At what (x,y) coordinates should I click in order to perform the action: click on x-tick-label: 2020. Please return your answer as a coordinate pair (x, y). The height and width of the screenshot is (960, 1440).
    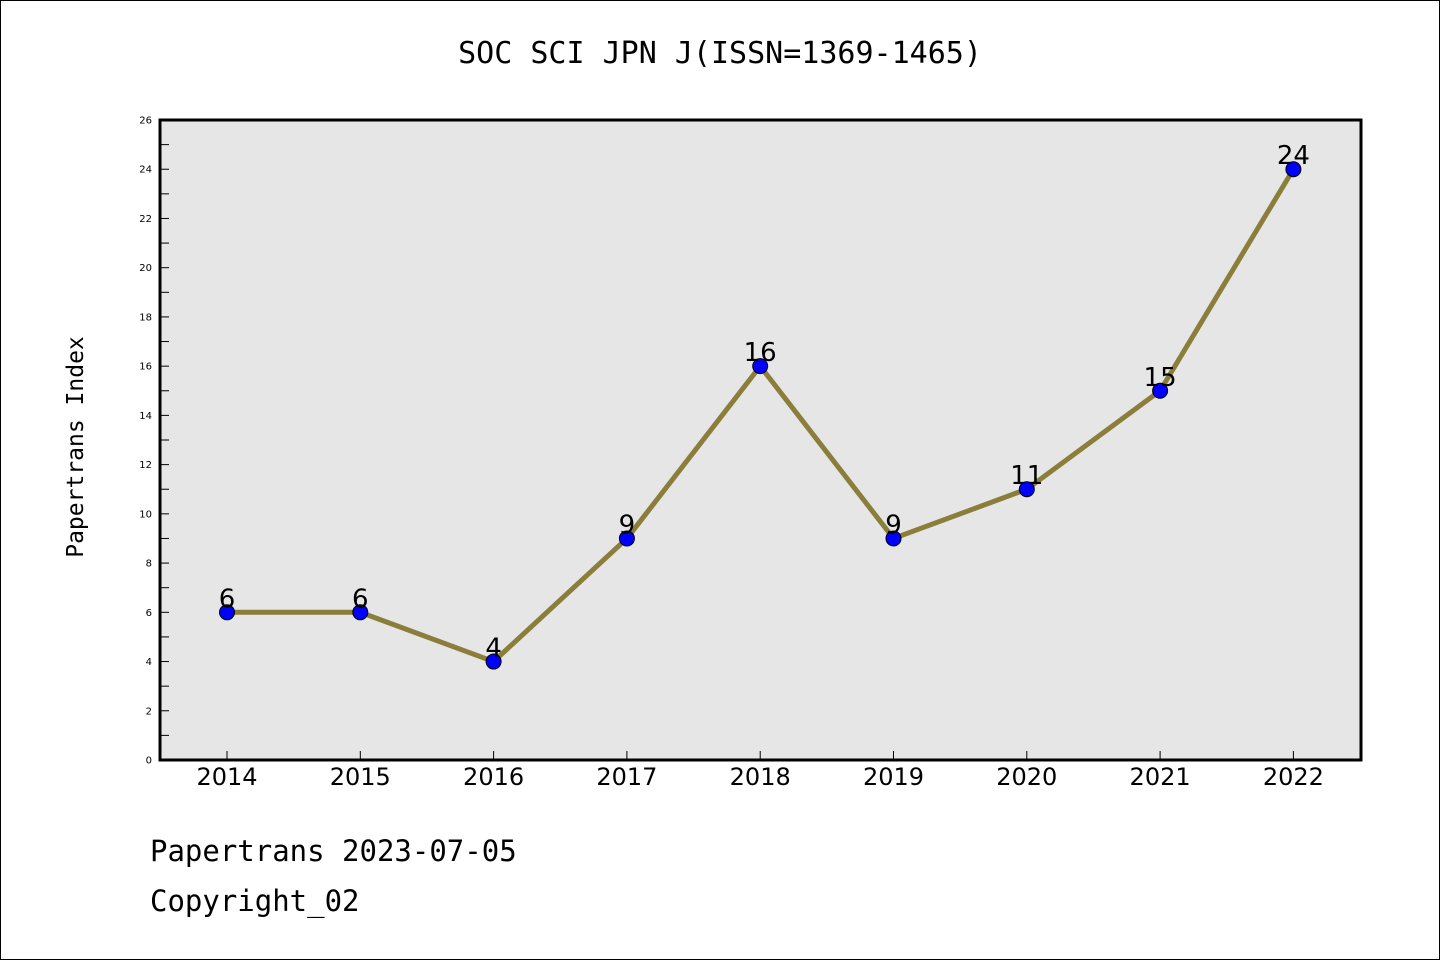
    Looking at the image, I should click on (1026, 777).